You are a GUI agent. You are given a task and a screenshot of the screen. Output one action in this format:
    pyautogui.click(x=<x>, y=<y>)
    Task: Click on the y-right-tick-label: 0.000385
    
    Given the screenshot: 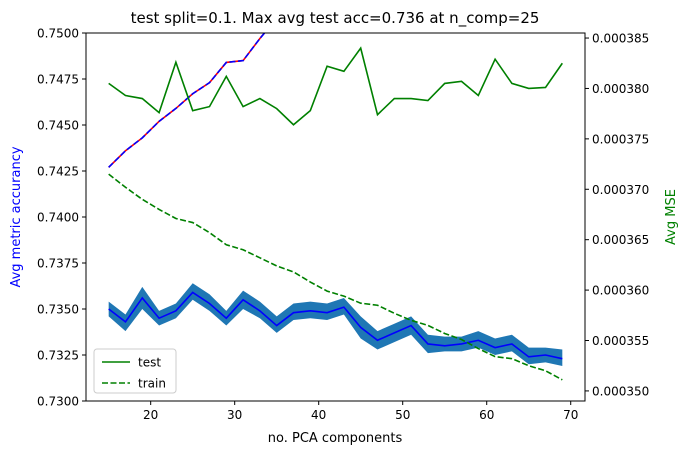 What is the action you would take?
    pyautogui.click(x=620, y=39)
    